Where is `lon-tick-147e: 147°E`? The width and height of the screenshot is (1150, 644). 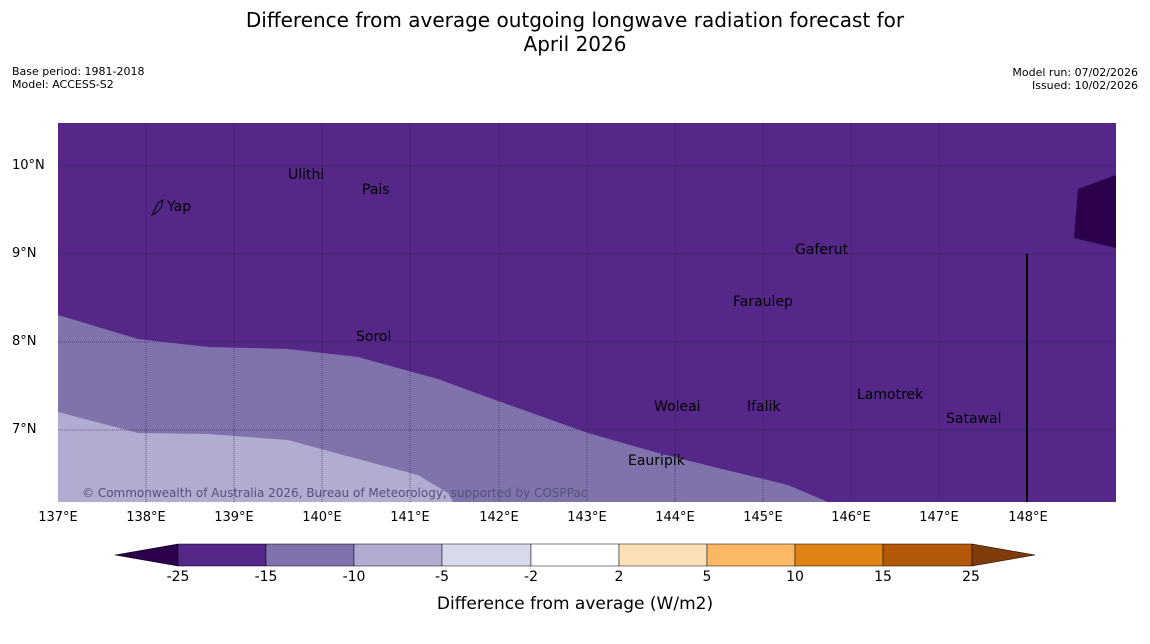
lon-tick-147e: 147°E is located at coordinates (939, 517).